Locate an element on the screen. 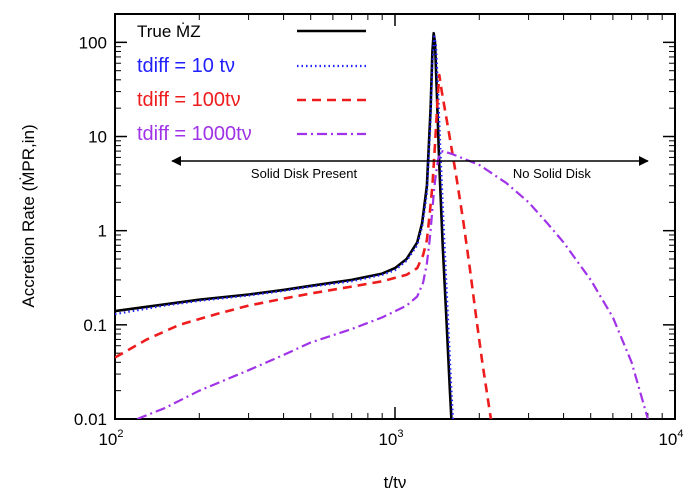  y-axis-label: Accretion Rate (ṀPR,in) is located at coordinates (28, 215).